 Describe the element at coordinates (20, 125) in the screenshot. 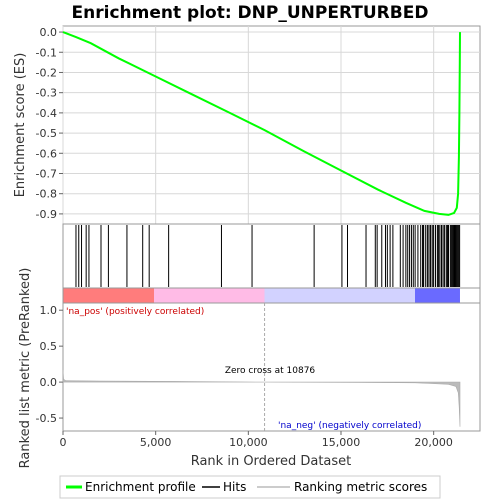

I see `enrichment-y-axis-label: Enrichment score (ES)` at that location.